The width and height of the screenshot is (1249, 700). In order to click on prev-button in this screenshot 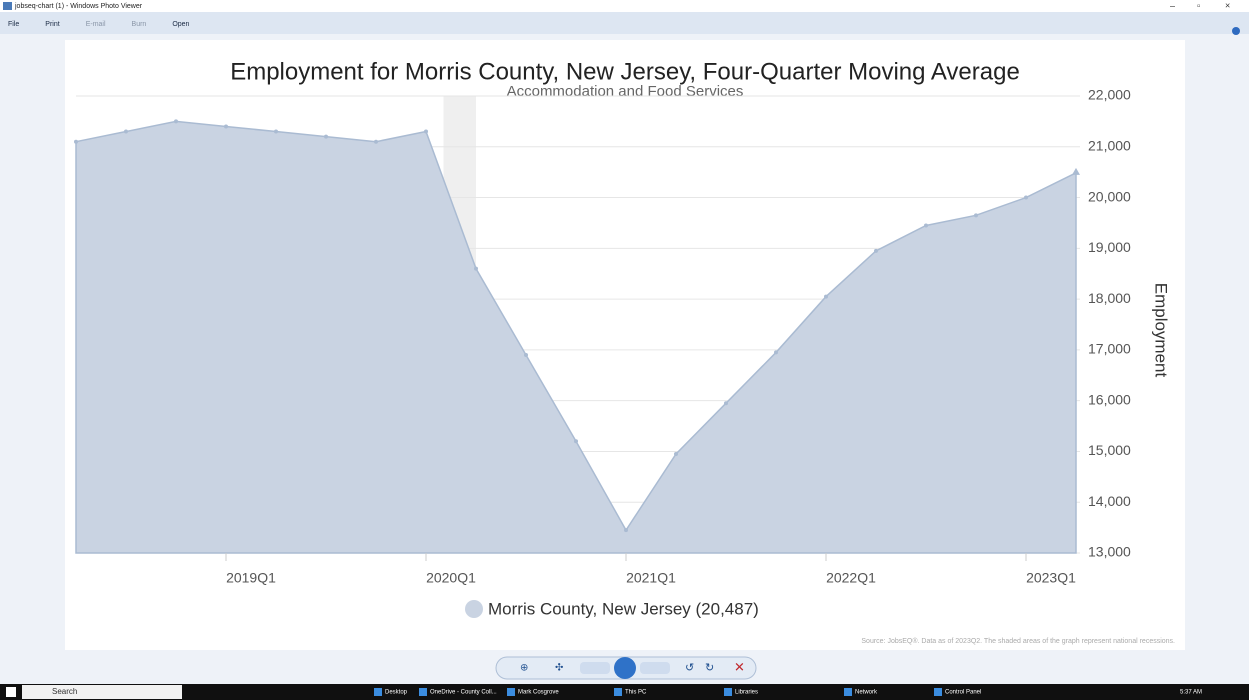, I will do `click(595, 668)`.